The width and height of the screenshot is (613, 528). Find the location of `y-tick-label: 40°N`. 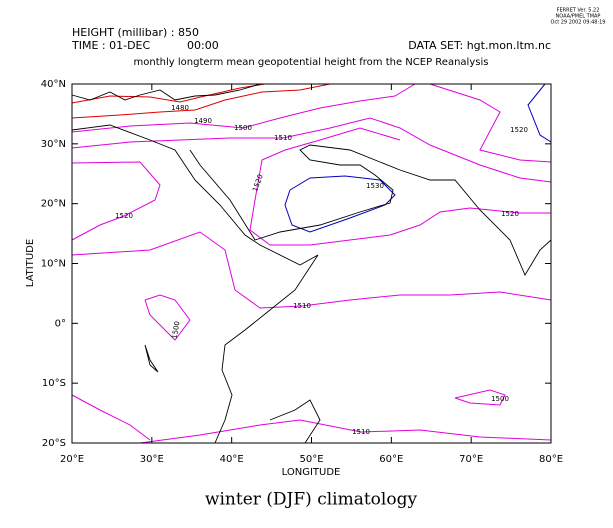

y-tick-label: 40°N is located at coordinates (53, 84).